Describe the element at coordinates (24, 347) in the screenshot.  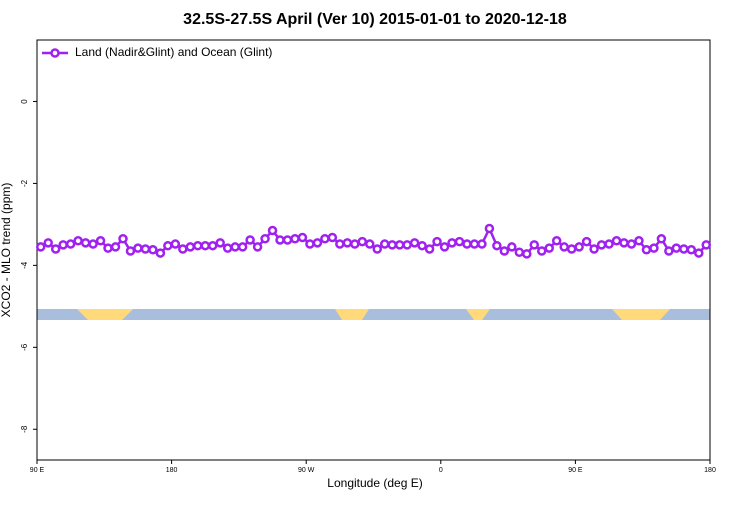
I see `y-tick-label: -6` at that location.